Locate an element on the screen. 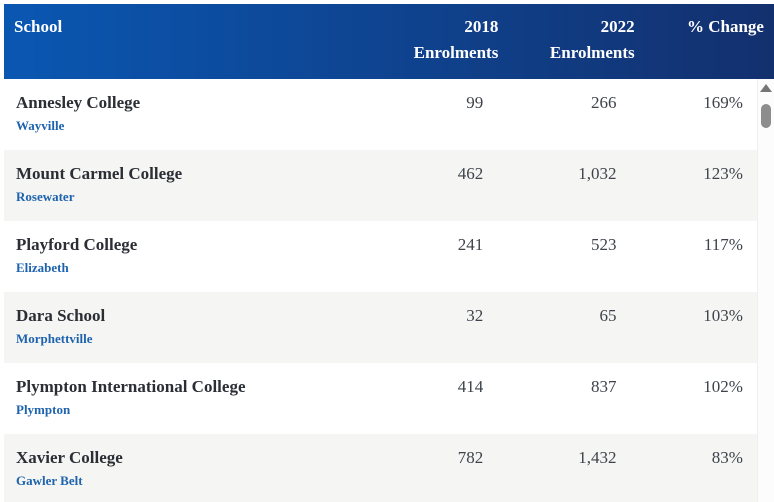 The image size is (774, 502). enrolments-2018-value: 32 is located at coordinates (475, 315).